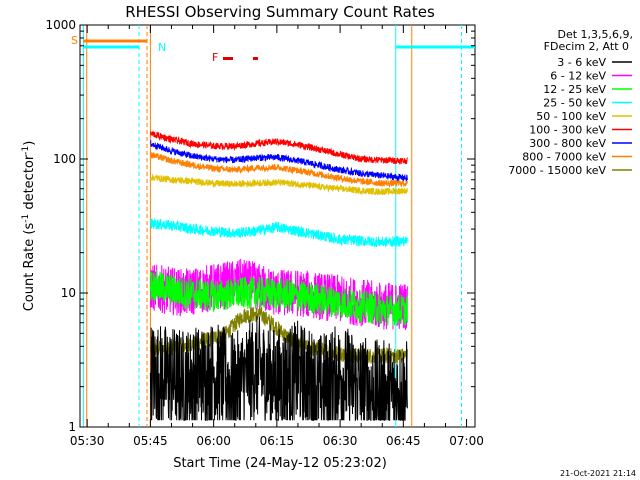 Image resolution: width=640 pixels, height=480 pixels. Describe the element at coordinates (60, 25) in the screenshot. I see `y-tick-label: 1000` at that location.